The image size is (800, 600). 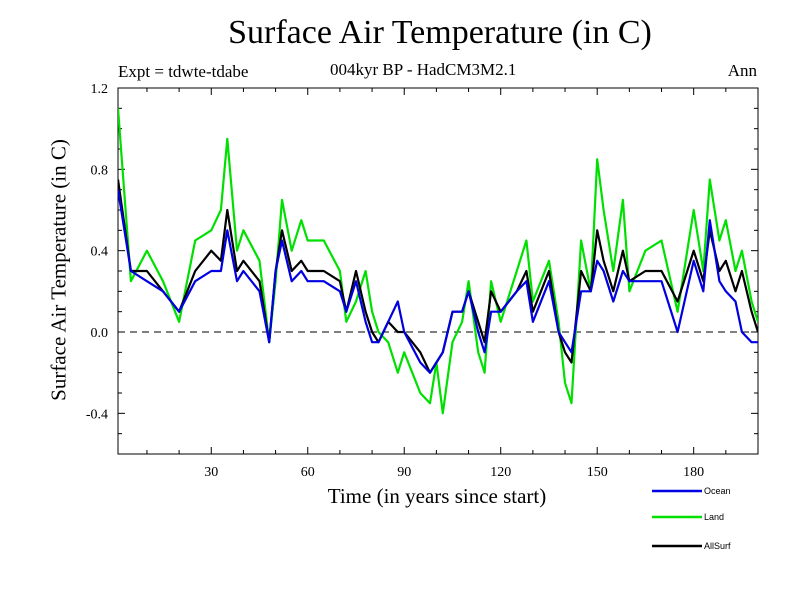 What do you see at coordinates (714, 517) in the screenshot?
I see `legend-label-land: Land` at bounding box center [714, 517].